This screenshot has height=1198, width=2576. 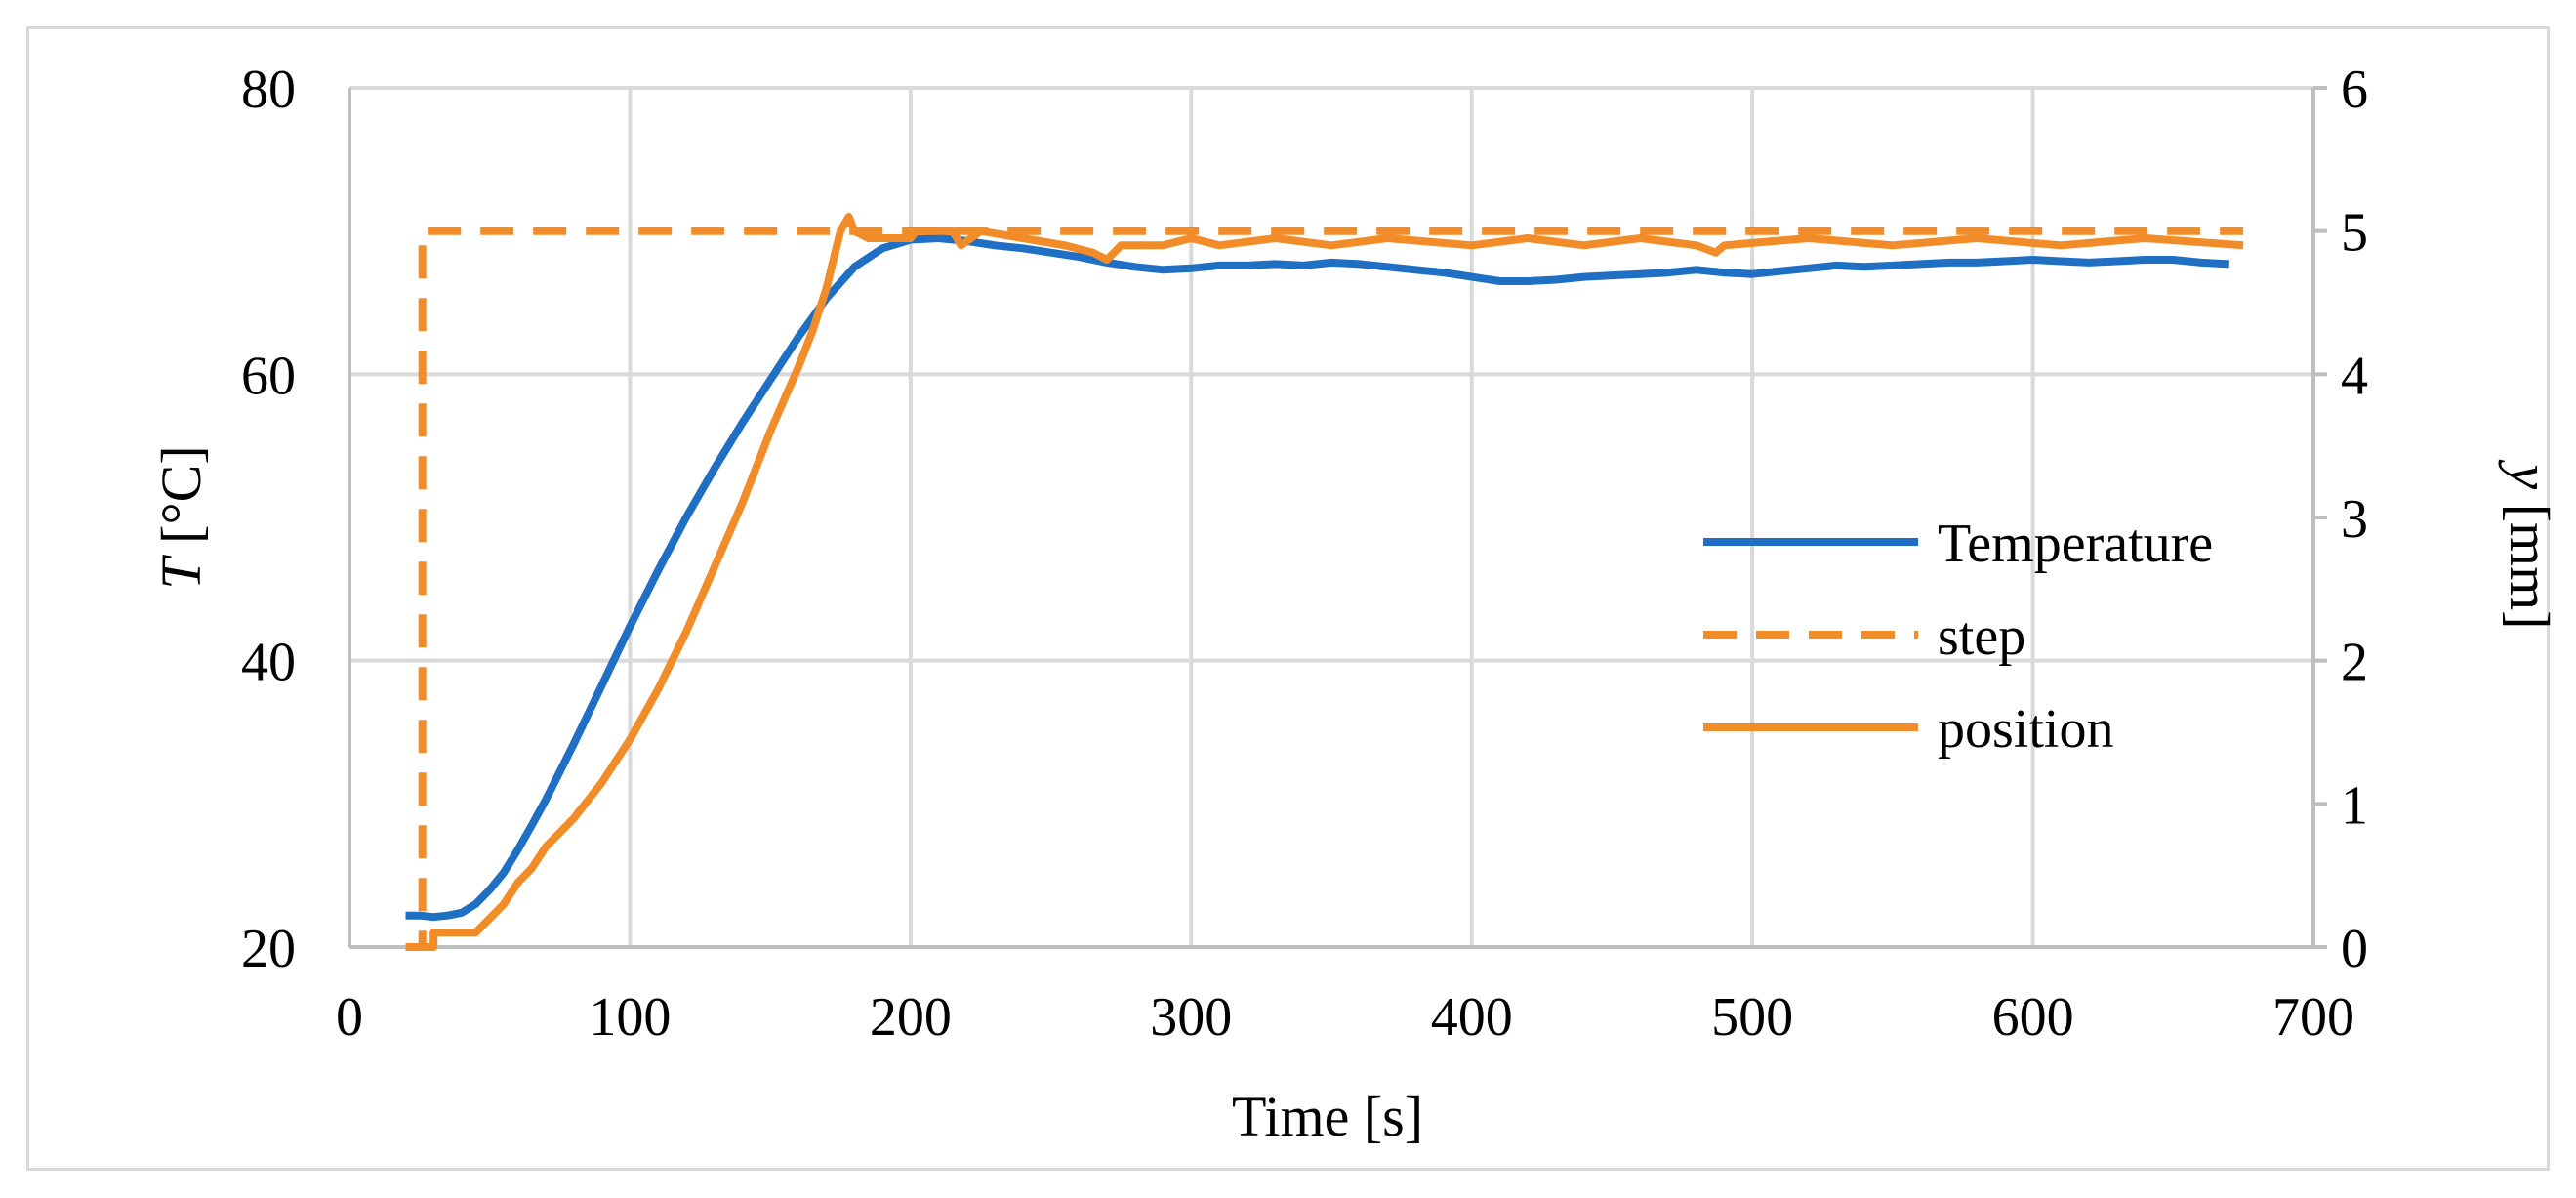 What do you see at coordinates (1327, 1116) in the screenshot?
I see `x-axis-title: Time [s]` at bounding box center [1327, 1116].